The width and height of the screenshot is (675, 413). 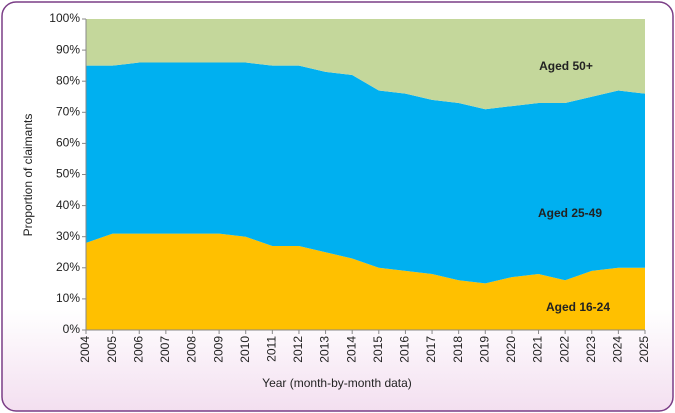 What do you see at coordinates (245, 349) in the screenshot?
I see `x-tick-label: 2010` at bounding box center [245, 349].